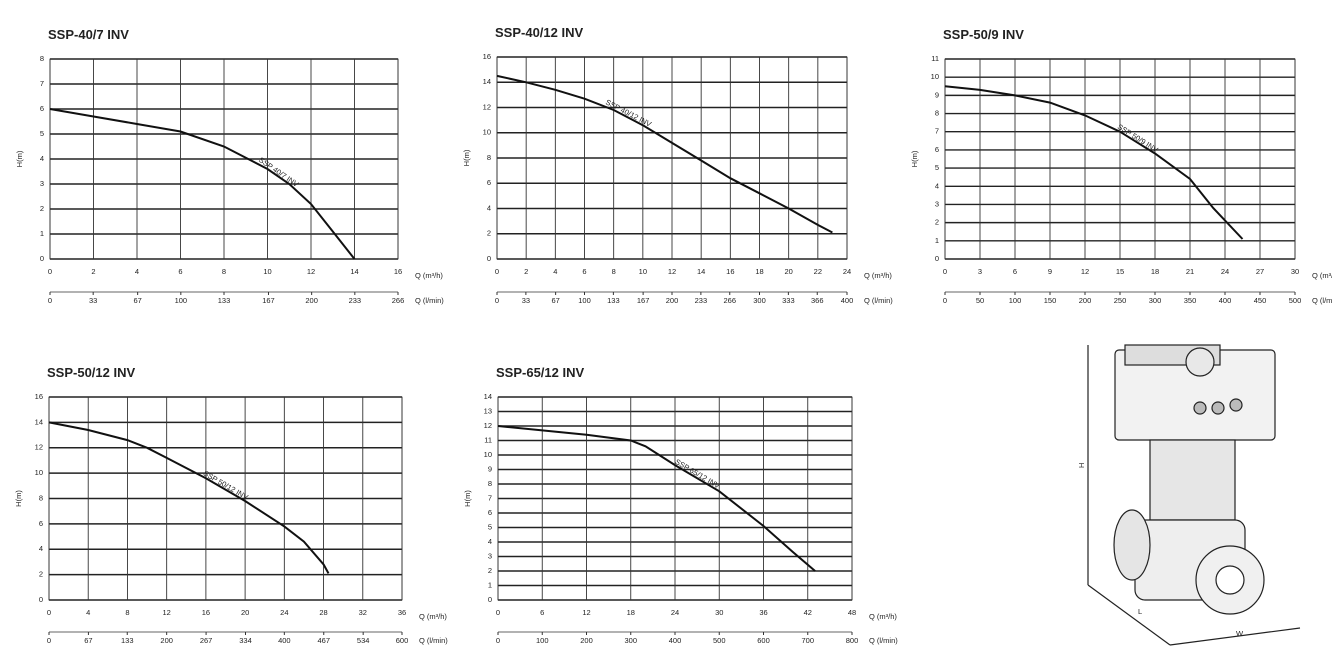 This screenshot has height=668, width=1332. What do you see at coordinates (1260, 300) in the screenshot?
I see `x2-tick-label: 450` at bounding box center [1260, 300].